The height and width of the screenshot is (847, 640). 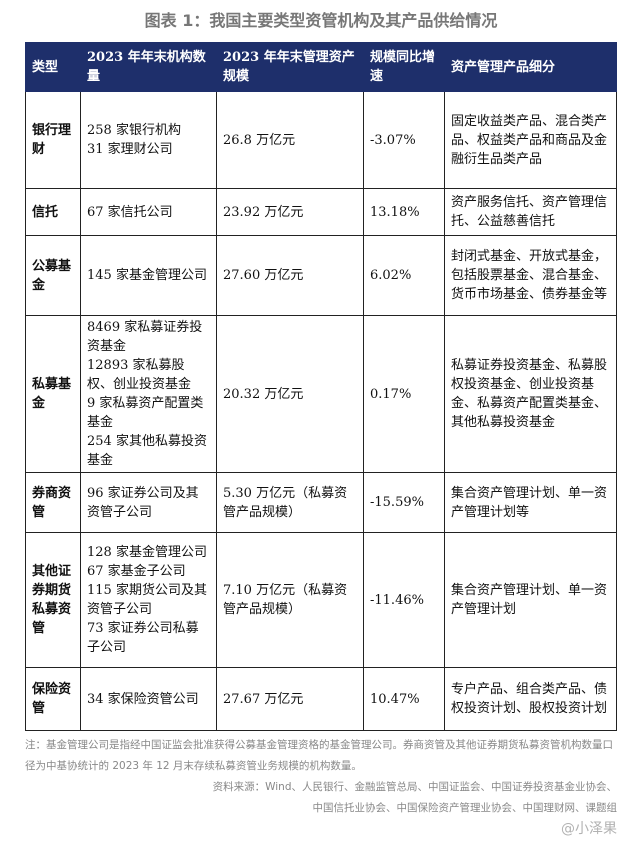 What do you see at coordinates (404, 502) in the screenshot?
I see `cell-growth: -15.59%` at bounding box center [404, 502].